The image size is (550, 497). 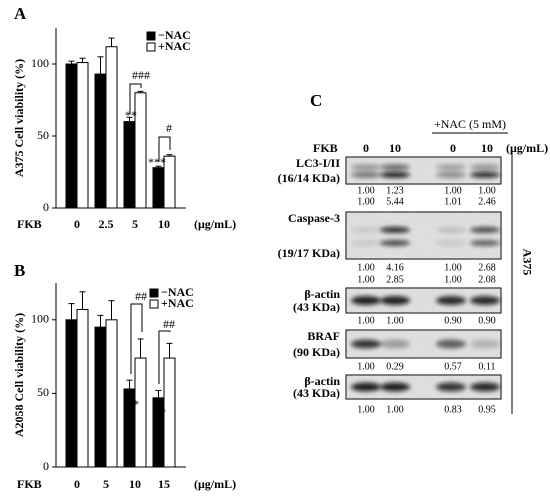 I want to click on quantification: 2.08, so click(x=487, y=279).